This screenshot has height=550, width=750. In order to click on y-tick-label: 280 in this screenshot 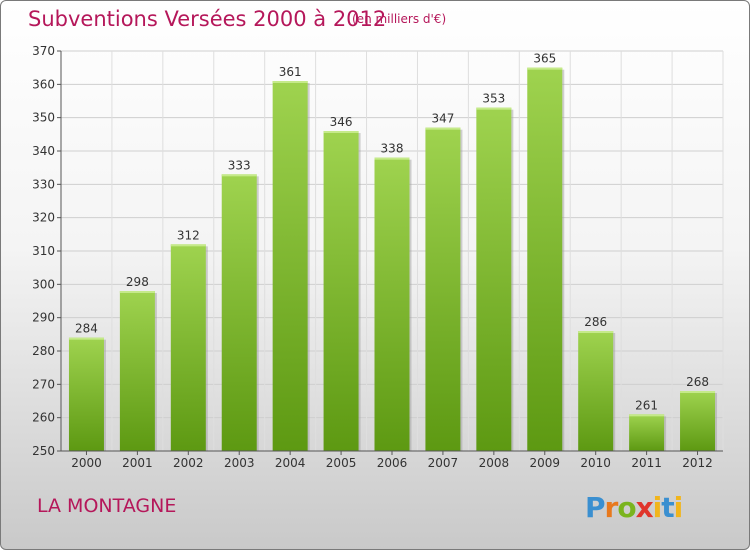, I will do `click(43, 351)`.